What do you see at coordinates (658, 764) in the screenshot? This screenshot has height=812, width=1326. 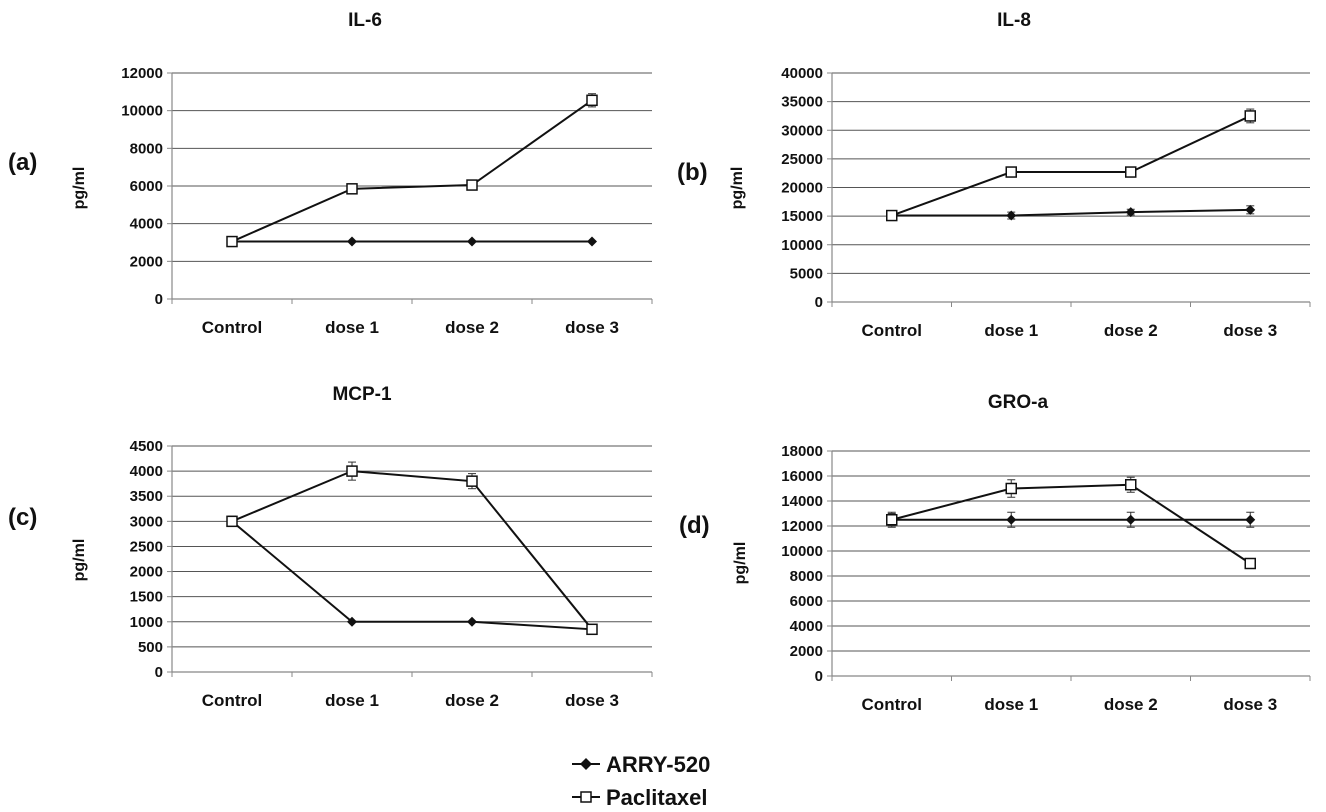 I see `legend-label-arry520: ARRY-520` at bounding box center [658, 764].